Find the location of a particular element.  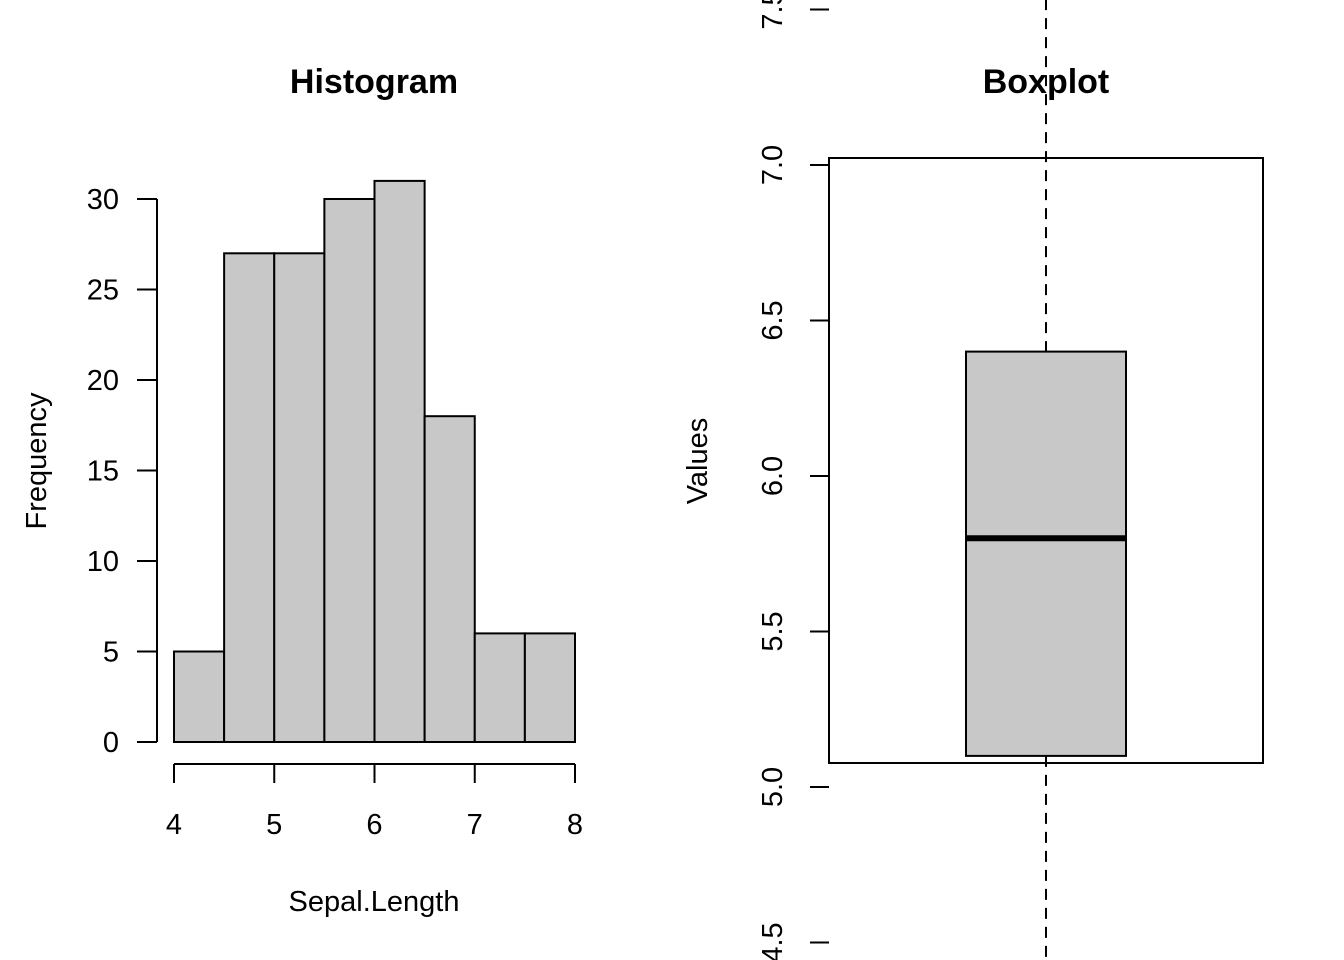

histogram-y-tick-label: 30 is located at coordinates (103, 200).